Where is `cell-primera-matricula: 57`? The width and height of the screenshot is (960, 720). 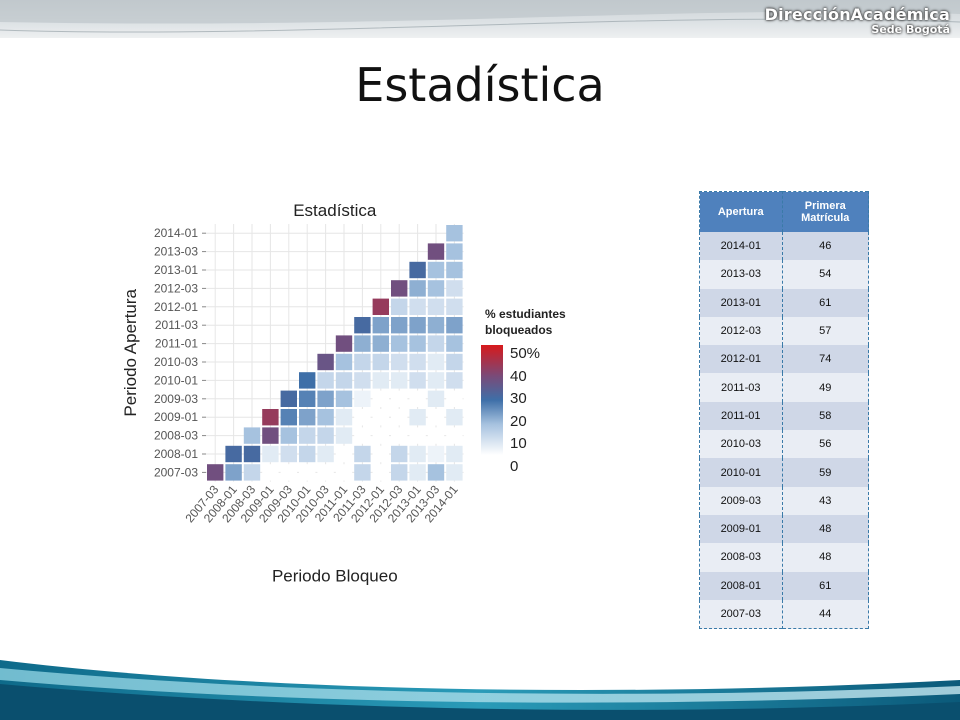 cell-primera-matricula: 57 is located at coordinates (825, 331).